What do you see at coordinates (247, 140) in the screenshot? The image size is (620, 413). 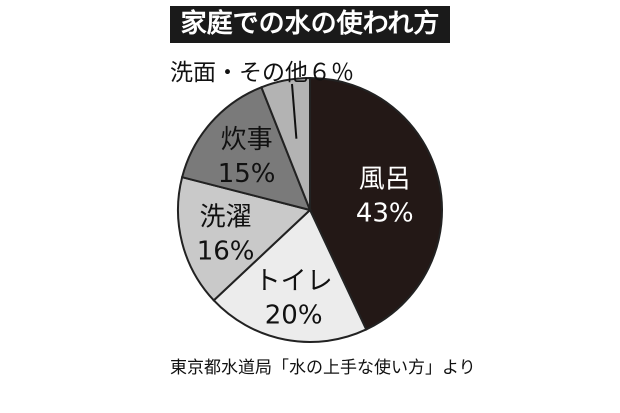 I see `slice-label-4: 炊事` at bounding box center [247, 140].